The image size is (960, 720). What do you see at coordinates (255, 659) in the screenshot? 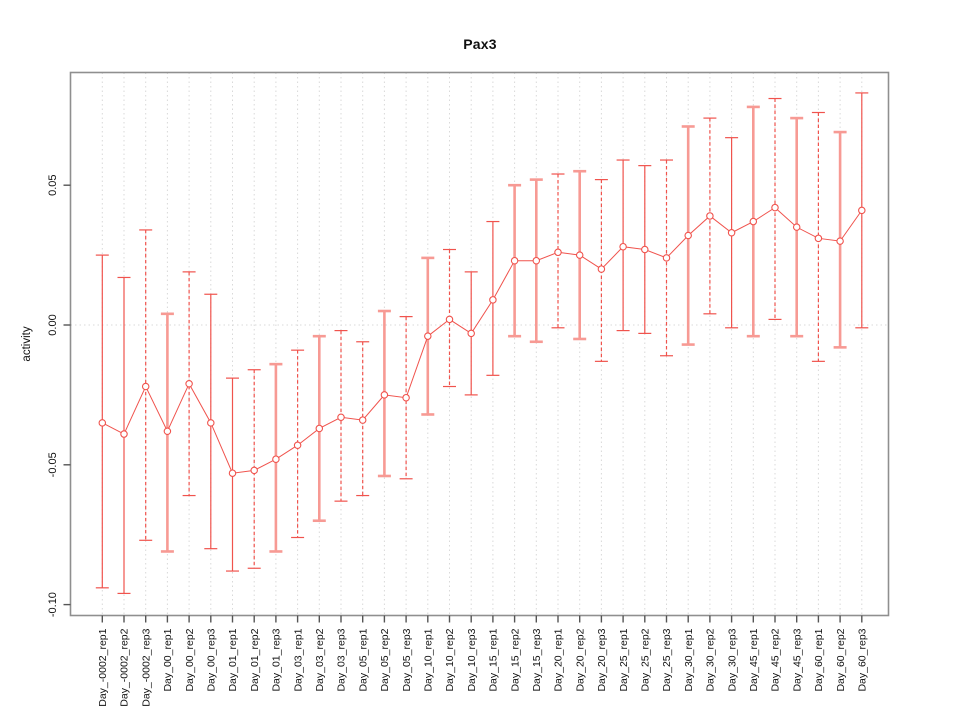
I see `x-tick-label: Day_01_rep2` at bounding box center [255, 659].